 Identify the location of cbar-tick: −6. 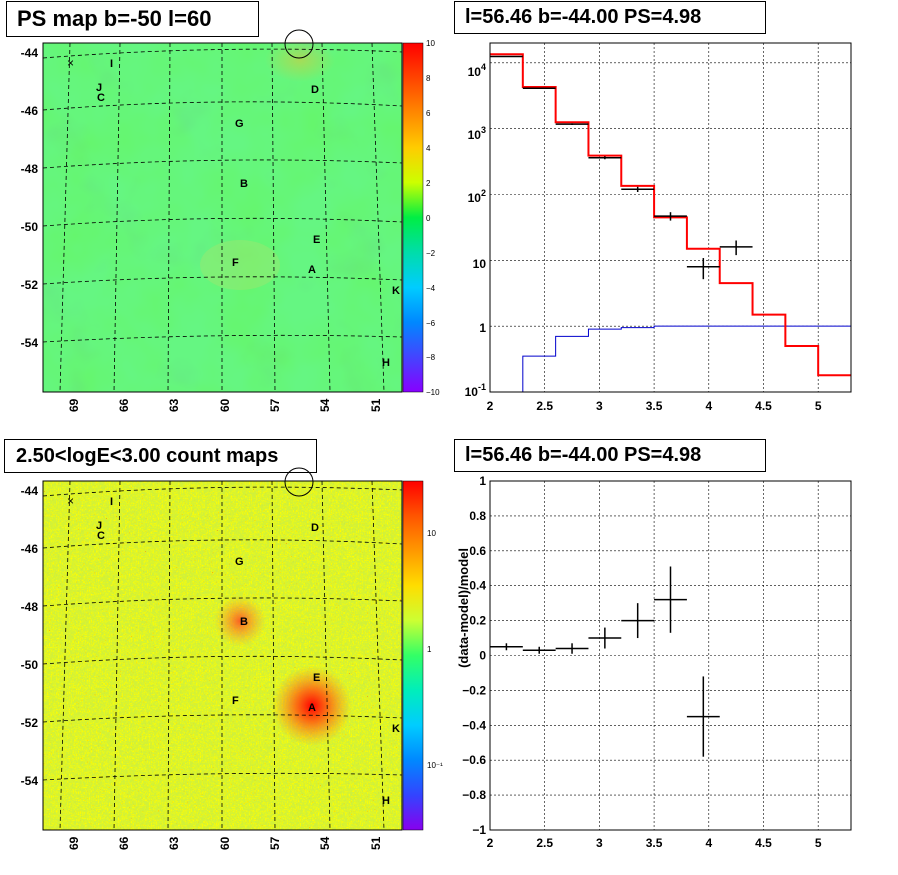
(431, 323).